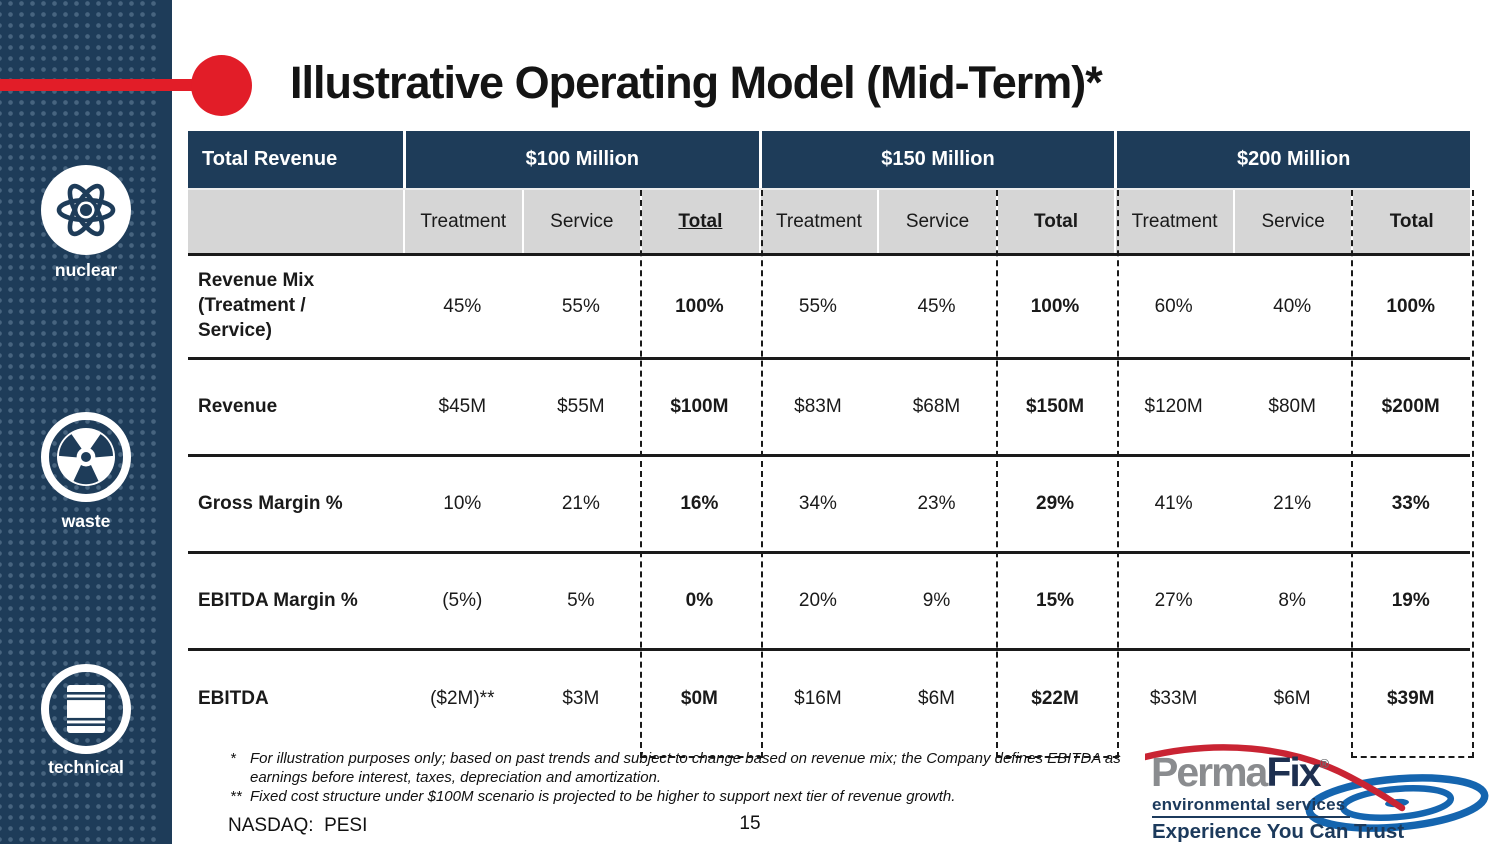 This screenshot has height=844, width=1500. What do you see at coordinates (298, 825) in the screenshot?
I see `ticker-label: NASDAQ: PESI` at bounding box center [298, 825].